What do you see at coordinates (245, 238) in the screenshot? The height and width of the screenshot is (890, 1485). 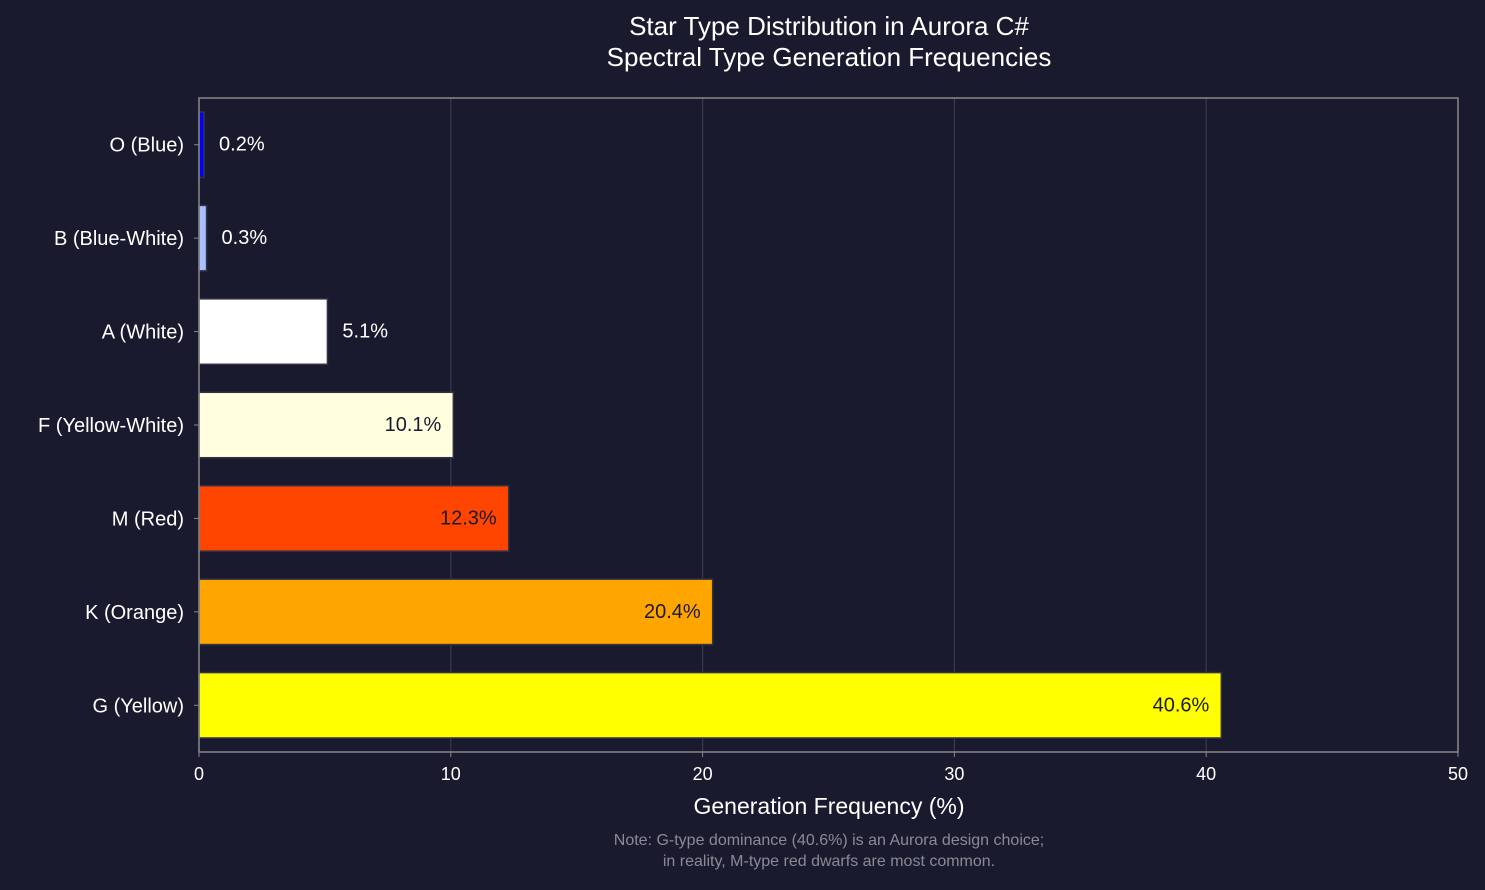 I see `data-label: 0.3%` at bounding box center [245, 238].